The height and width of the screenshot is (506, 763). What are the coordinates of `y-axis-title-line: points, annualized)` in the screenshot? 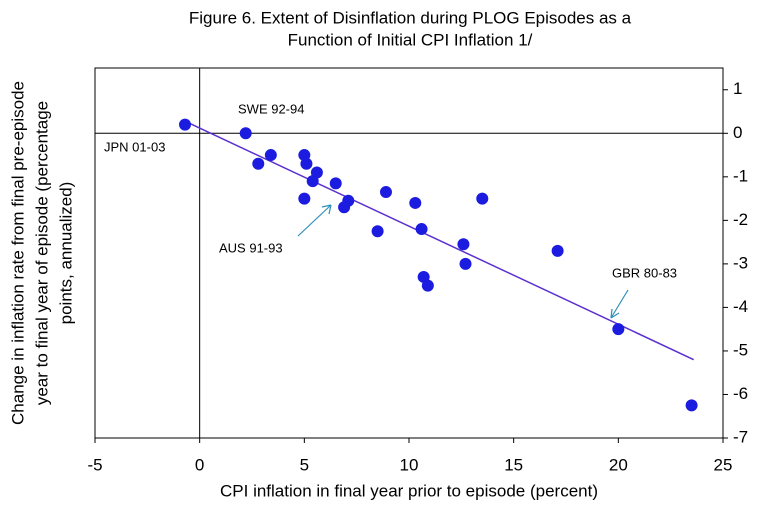 It's located at (65, 253).